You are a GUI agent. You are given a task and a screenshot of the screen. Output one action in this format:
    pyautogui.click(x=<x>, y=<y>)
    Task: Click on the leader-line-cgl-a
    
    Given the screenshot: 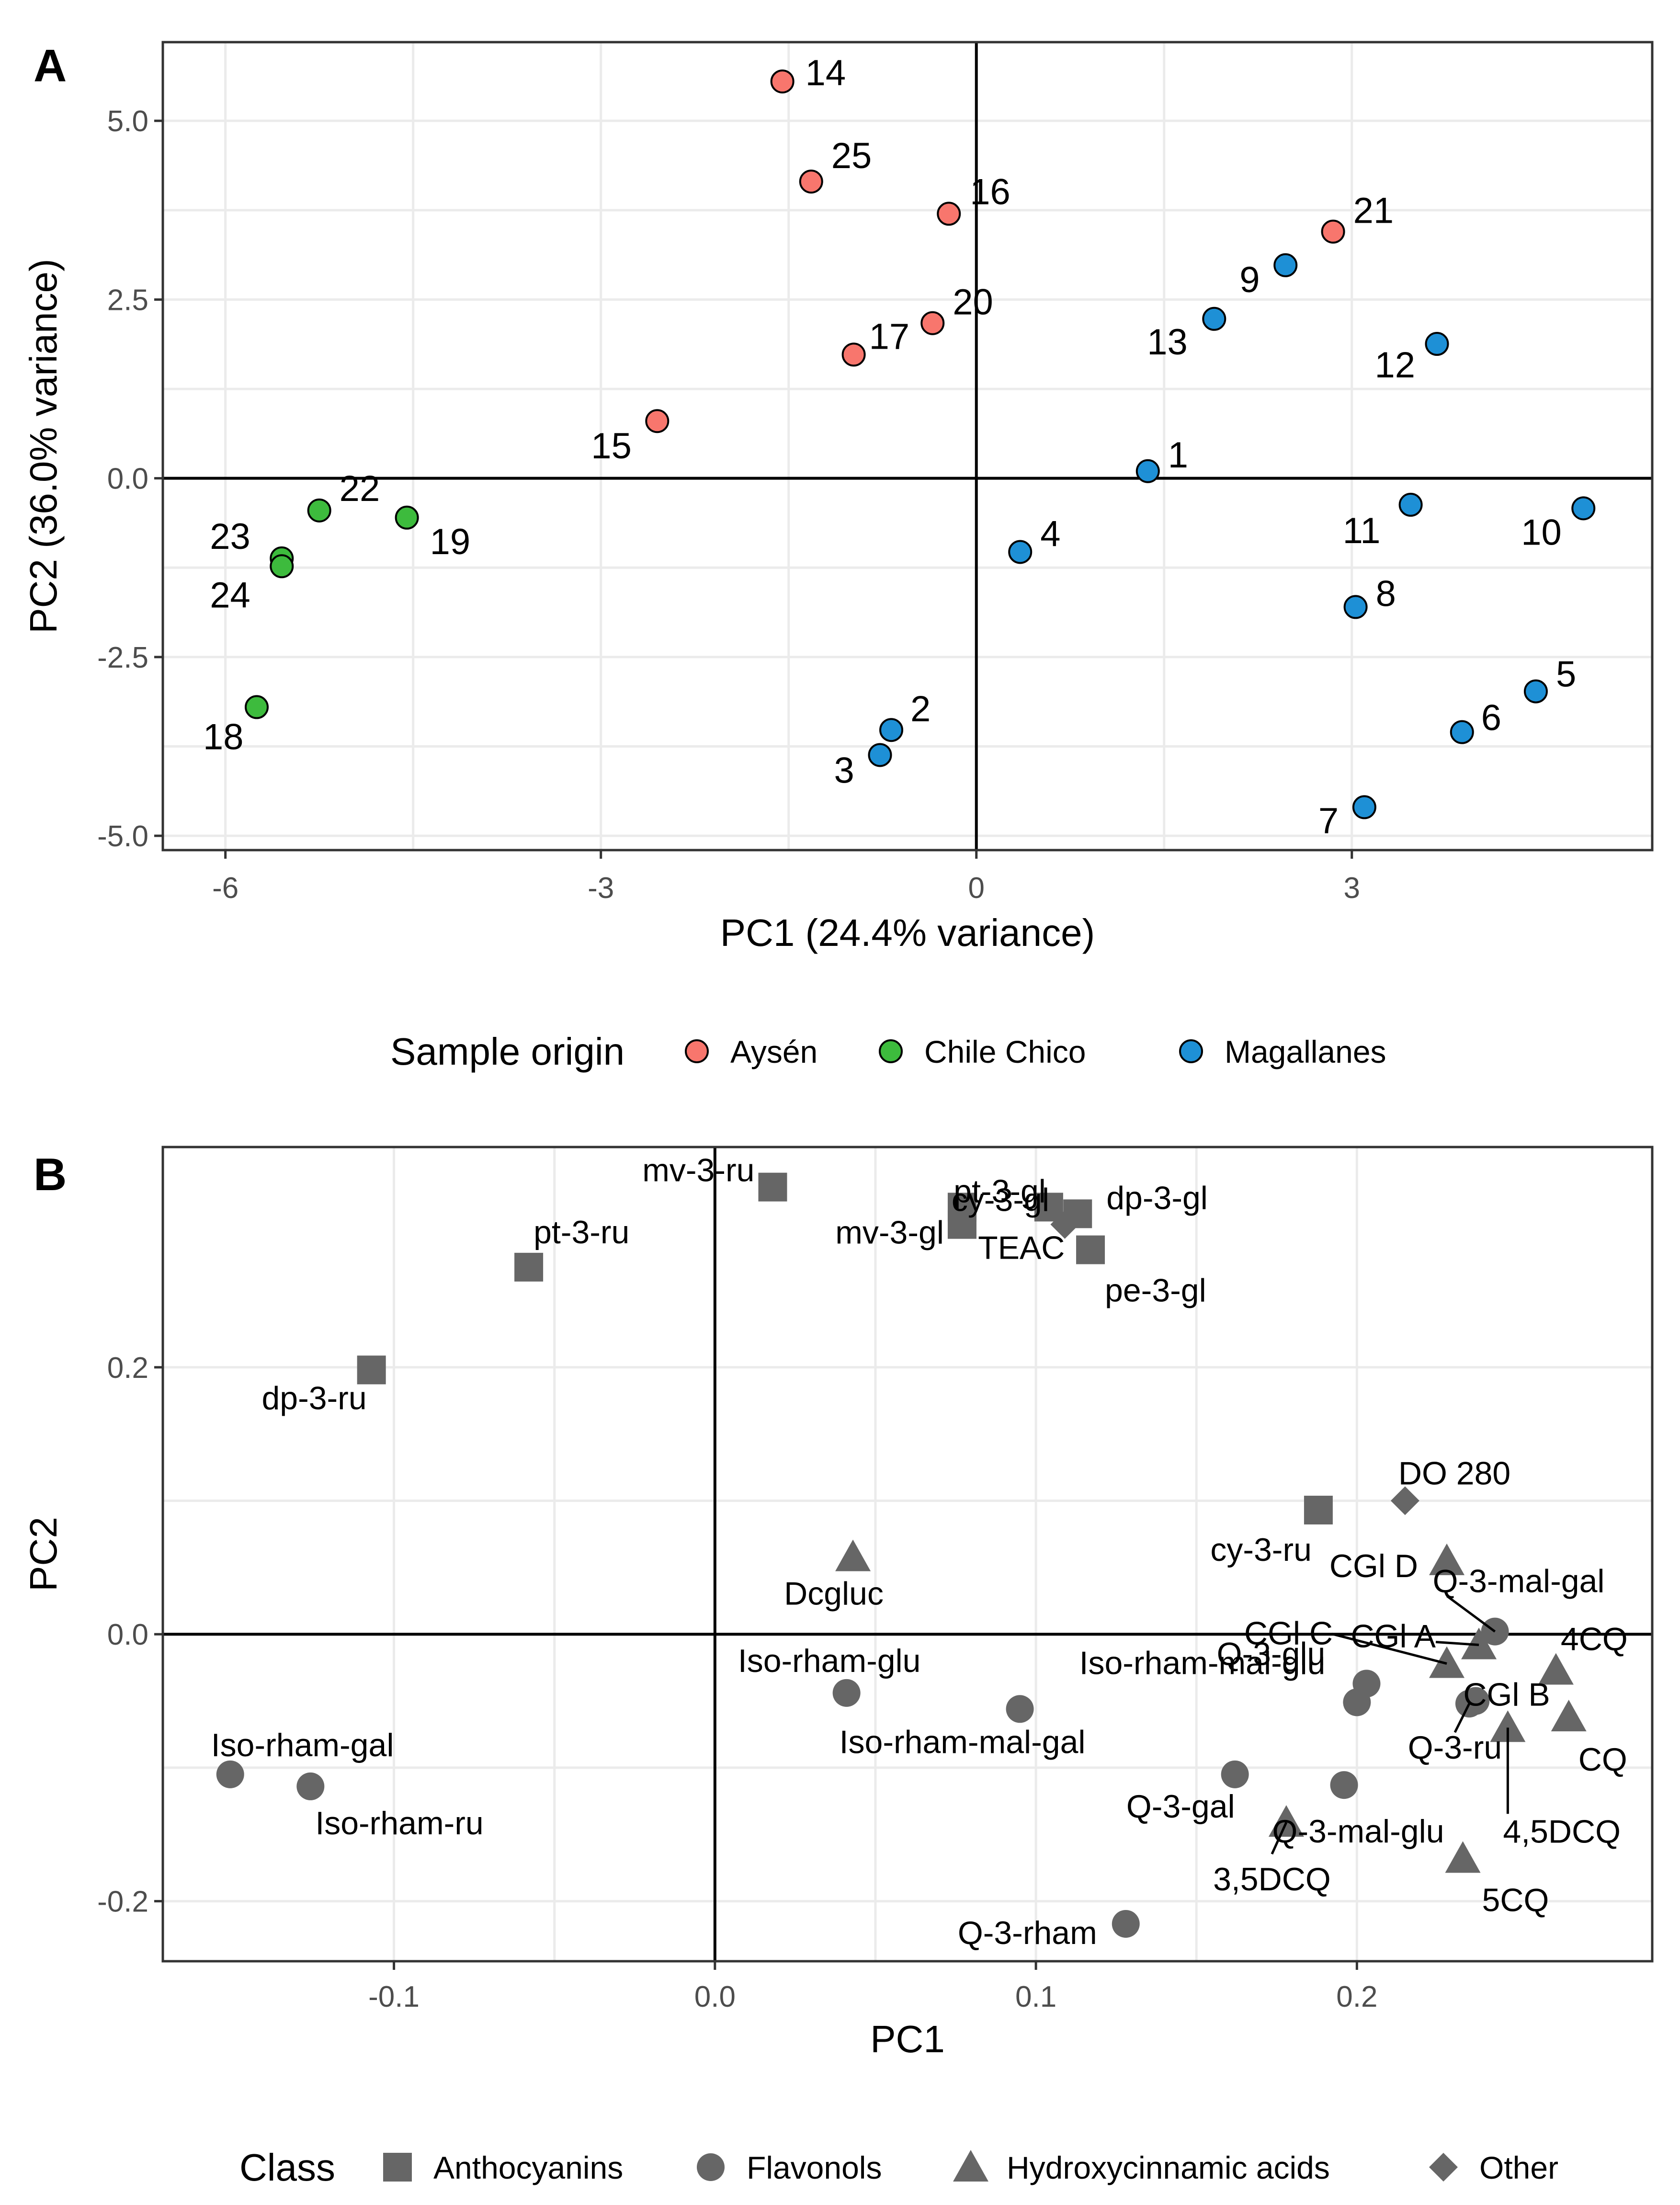 What is the action you would take?
    pyautogui.click(x=1457, y=1644)
    